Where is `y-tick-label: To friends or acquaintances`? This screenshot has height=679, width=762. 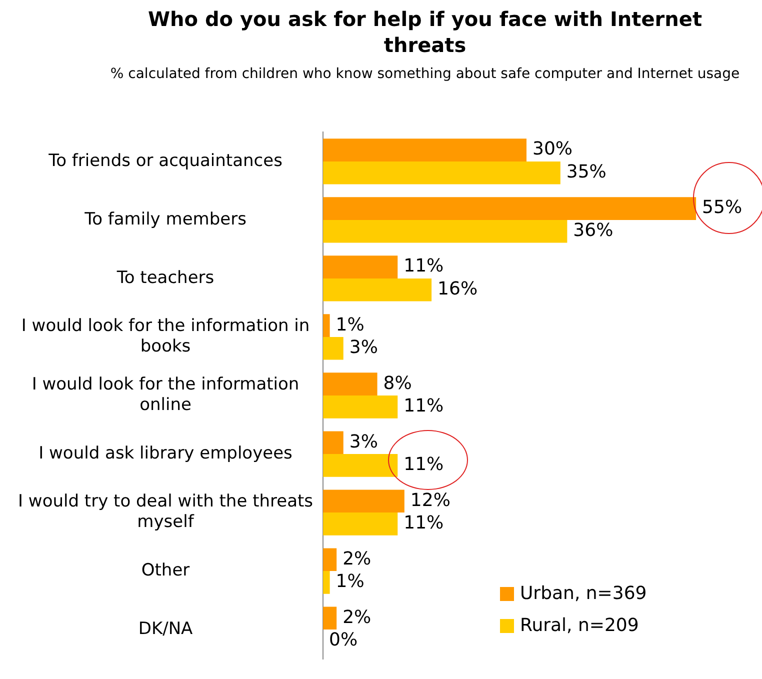
y-tick-label: To friends or acquaintances is located at coordinates (165, 160).